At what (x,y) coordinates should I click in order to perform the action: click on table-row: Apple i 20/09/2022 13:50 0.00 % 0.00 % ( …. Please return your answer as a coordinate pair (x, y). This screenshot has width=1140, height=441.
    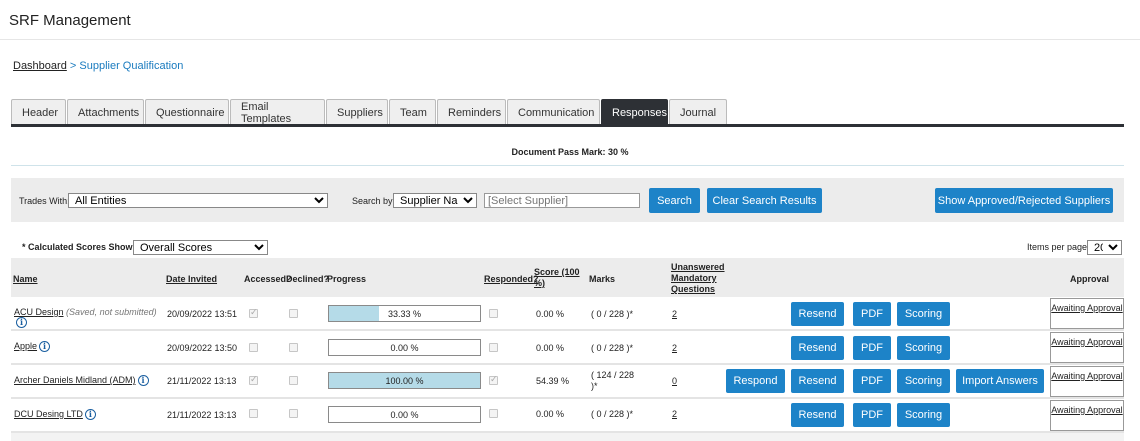
    Looking at the image, I should click on (567, 348).